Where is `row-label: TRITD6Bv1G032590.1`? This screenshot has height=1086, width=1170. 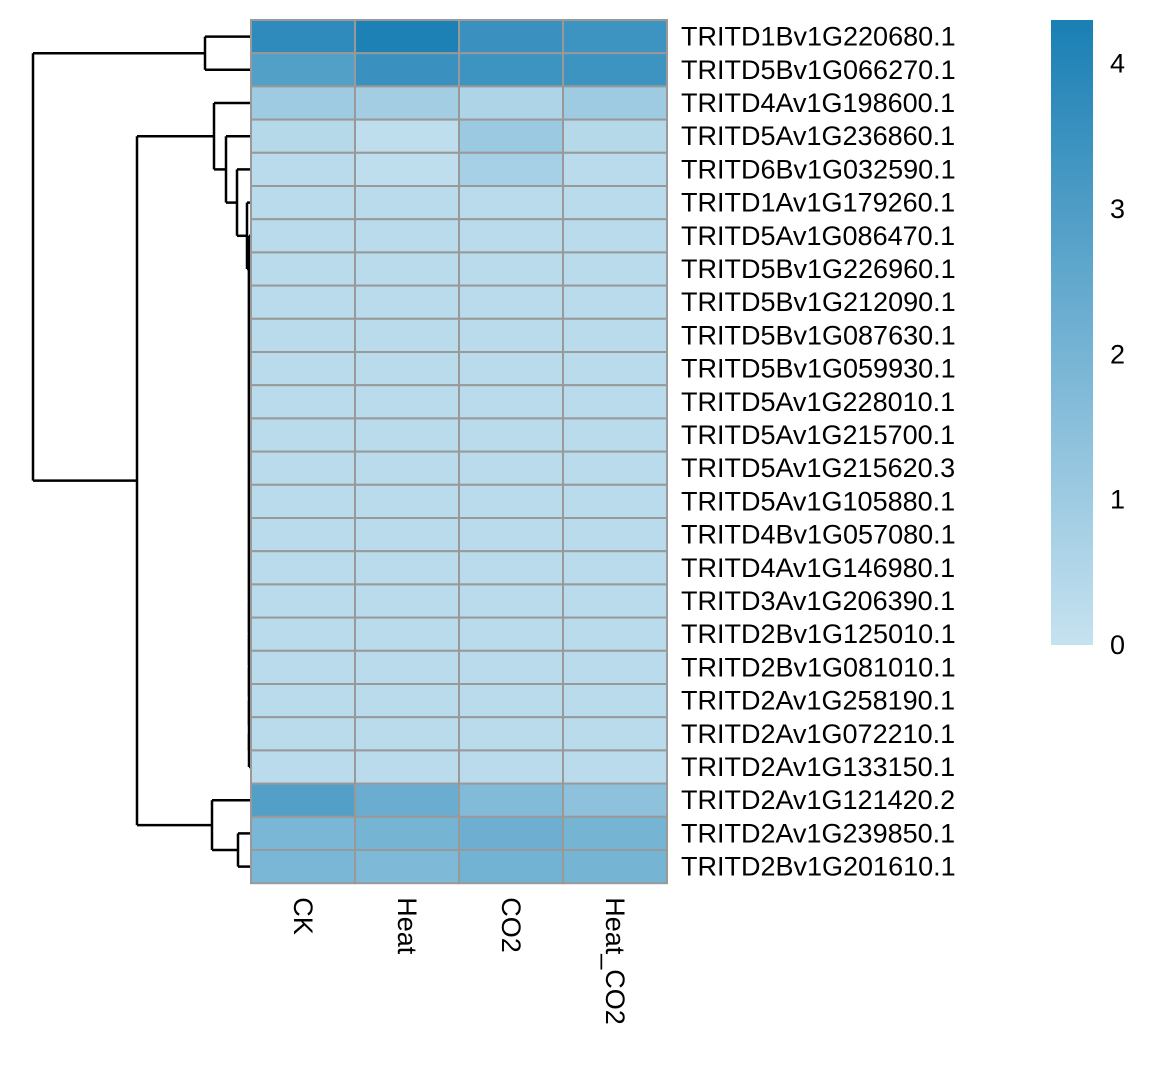
row-label: TRITD6Bv1G032590.1 is located at coordinates (818, 169).